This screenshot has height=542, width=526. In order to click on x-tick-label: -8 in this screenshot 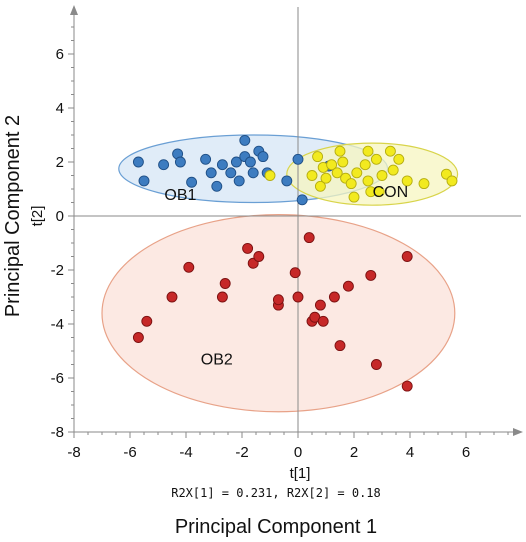, I will do `click(73, 452)`.